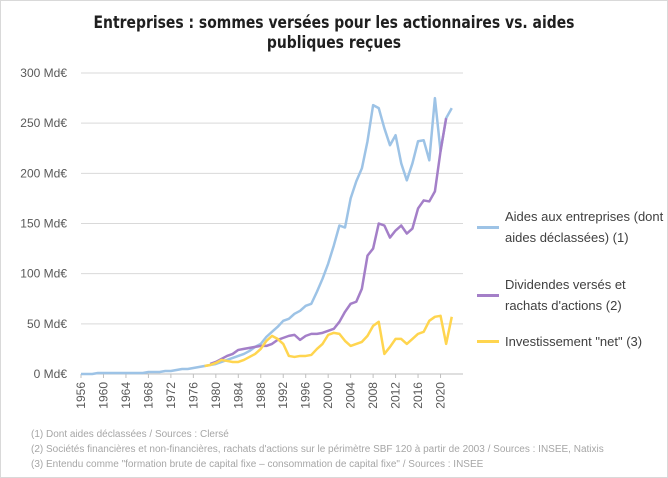 The height and width of the screenshot is (478, 668). What do you see at coordinates (43, 73) in the screenshot?
I see `y-tick-label: 300 Md€` at bounding box center [43, 73].